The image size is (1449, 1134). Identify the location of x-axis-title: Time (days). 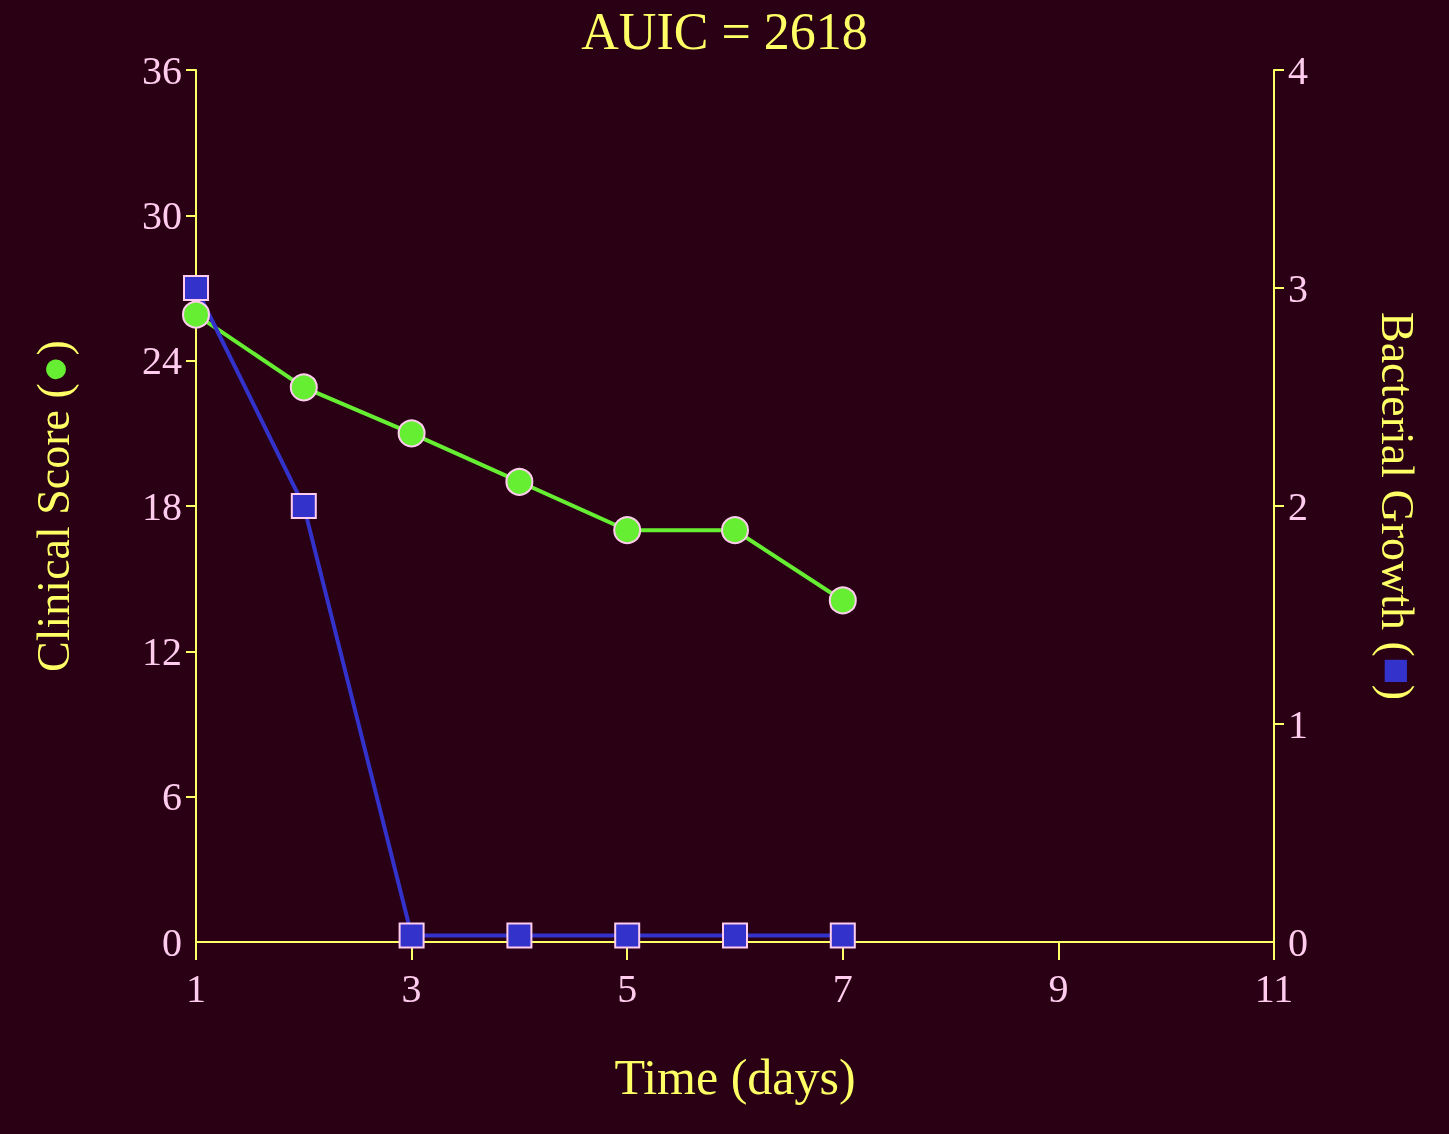
(735, 1077).